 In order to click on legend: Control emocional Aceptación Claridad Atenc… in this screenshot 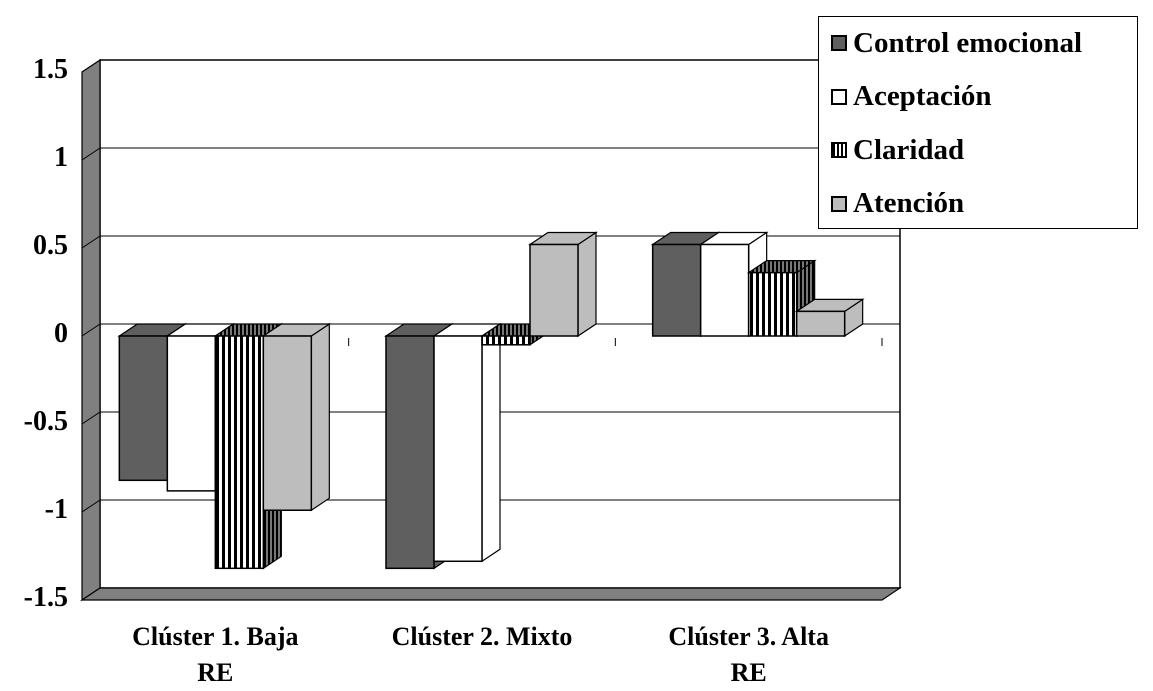, I will do `click(978, 122)`.